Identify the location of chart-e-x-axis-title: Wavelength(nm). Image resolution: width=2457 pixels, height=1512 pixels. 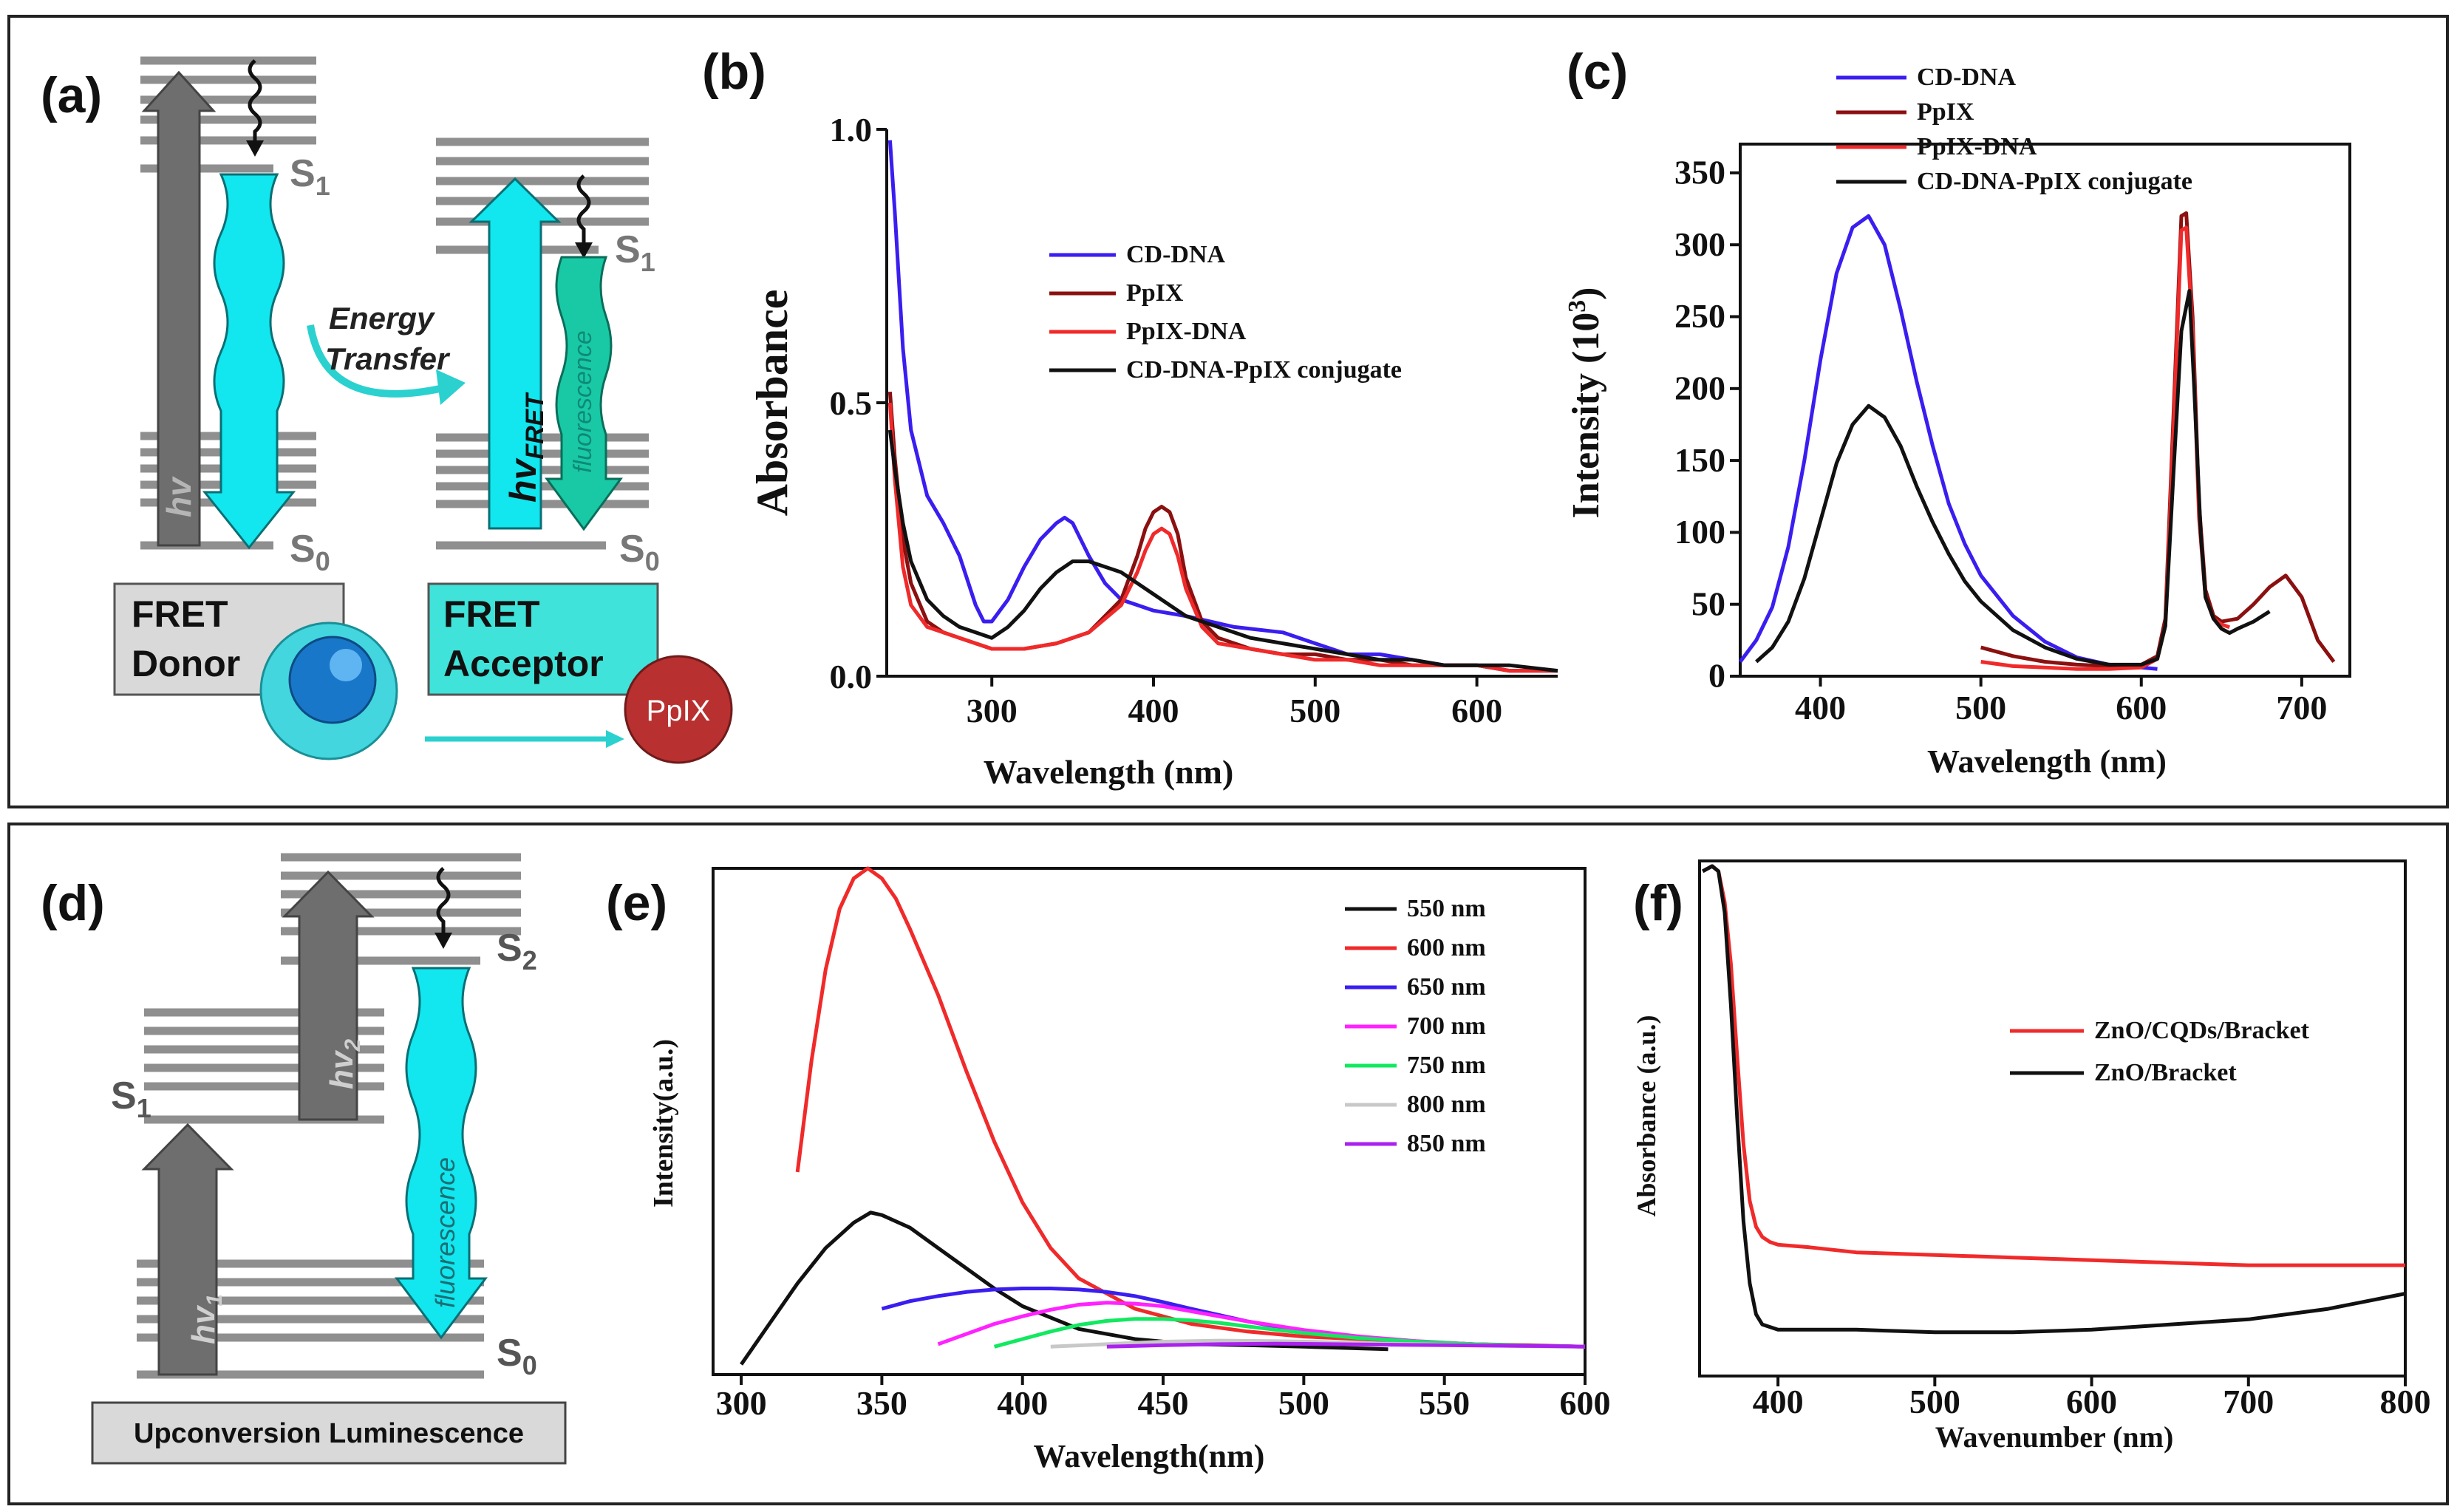
(1149, 1456).